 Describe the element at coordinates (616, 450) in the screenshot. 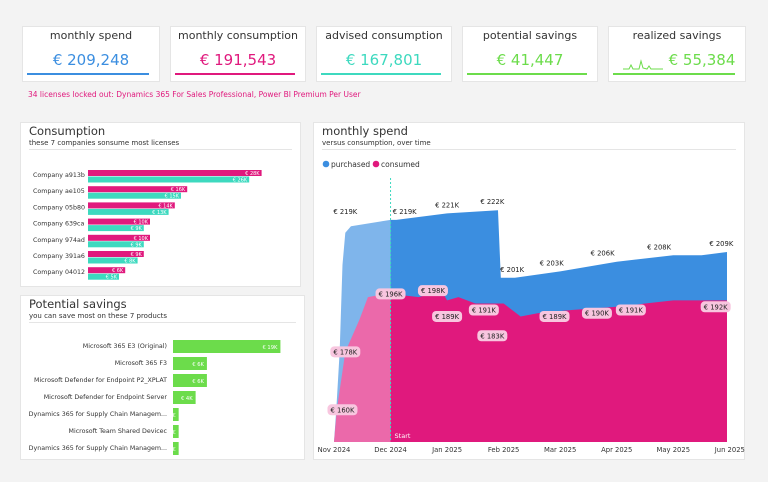

I see `x-tick-label: Apr 2025` at that location.